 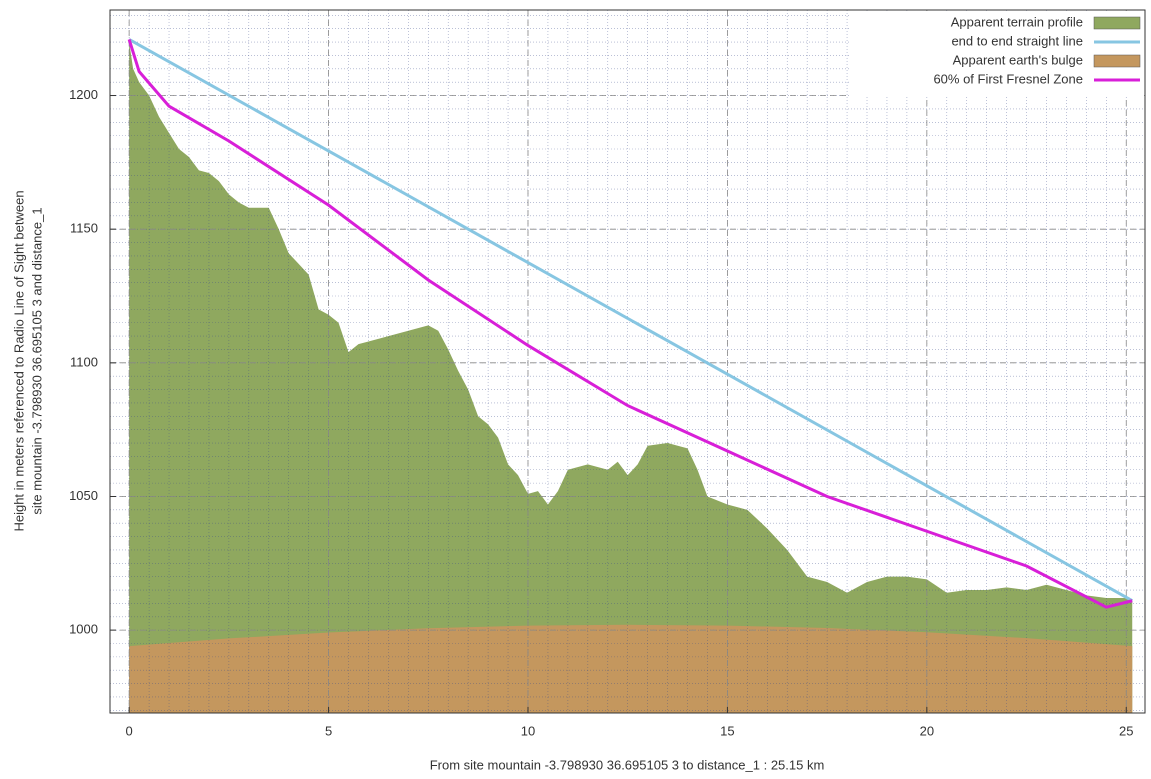 What do you see at coordinates (631, 668) in the screenshot?
I see `area` at bounding box center [631, 668].